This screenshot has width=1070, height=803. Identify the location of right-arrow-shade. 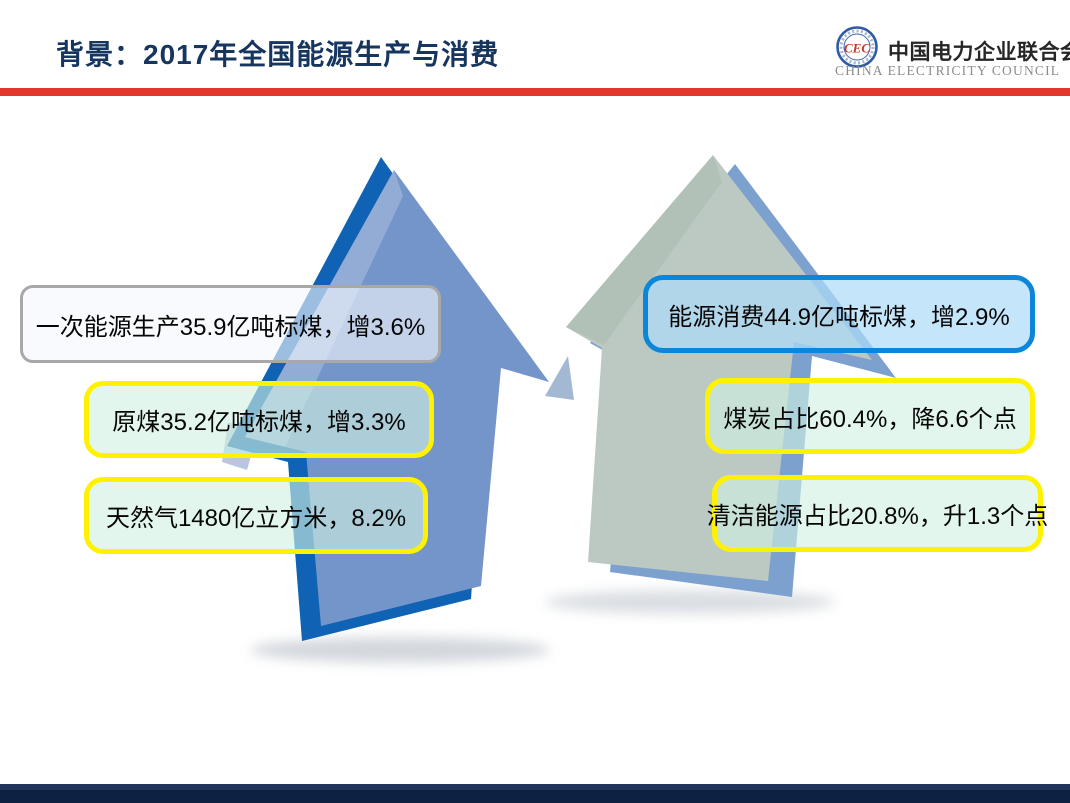
(644, 250).